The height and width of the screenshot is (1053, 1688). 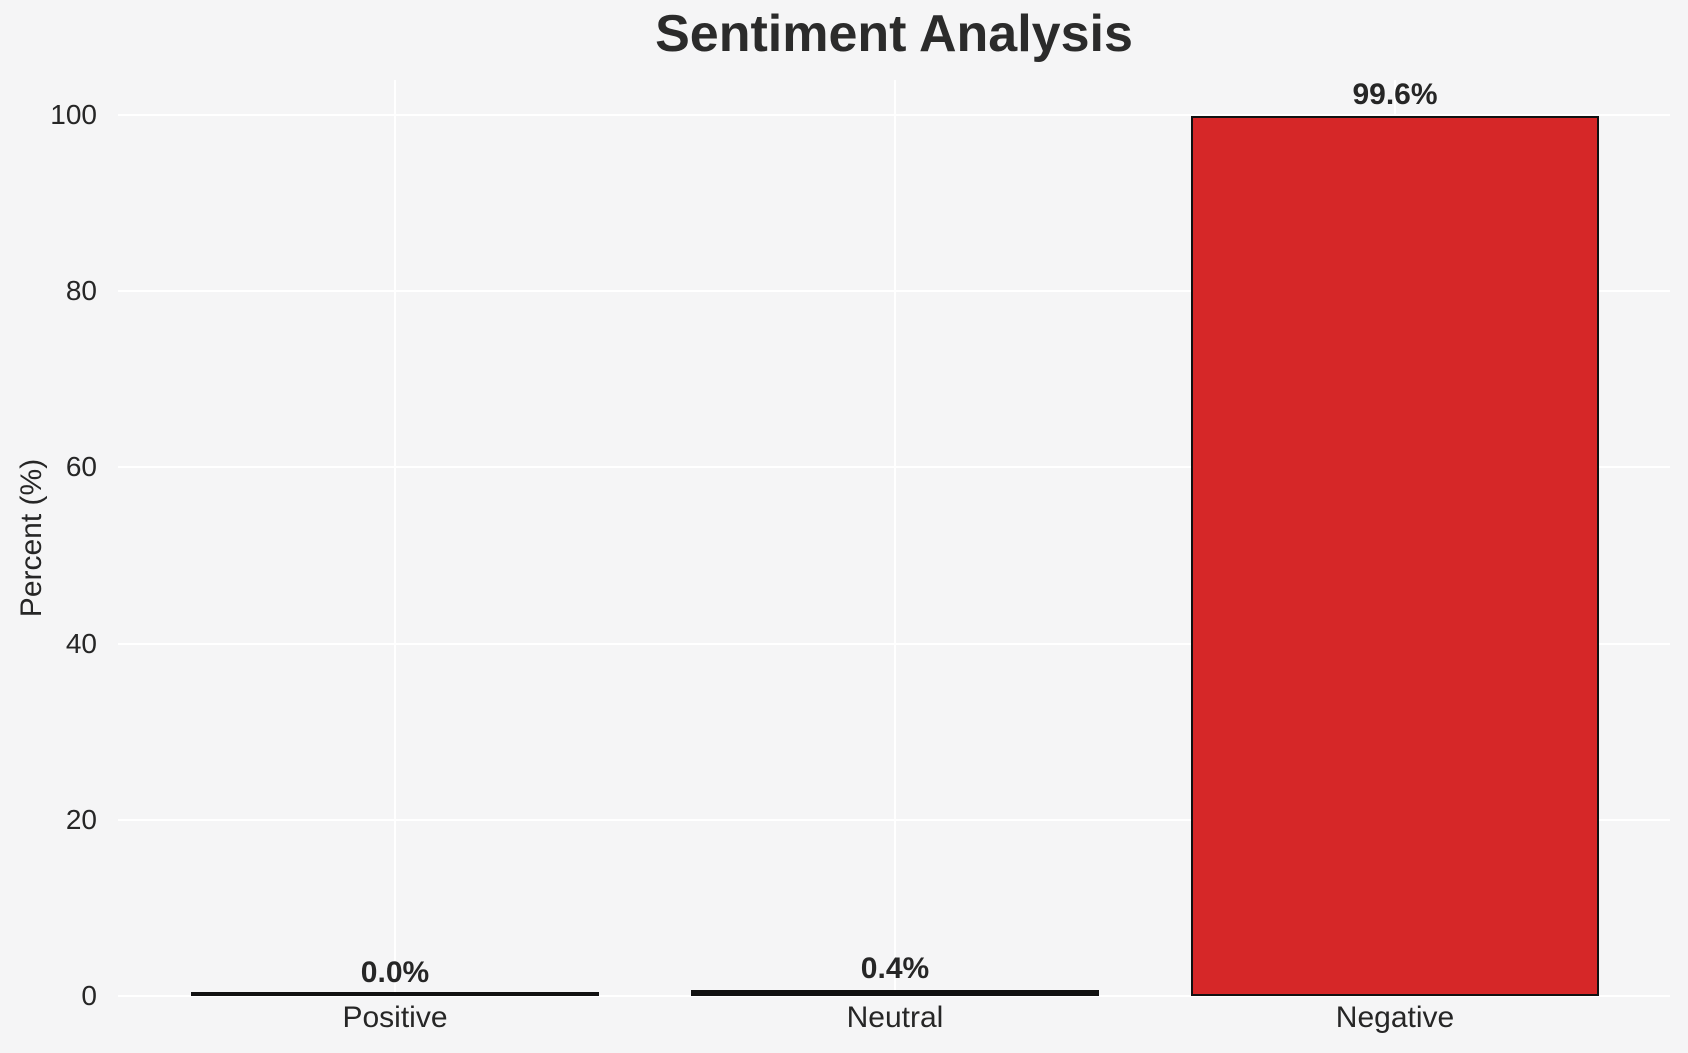 What do you see at coordinates (31, 538) in the screenshot?
I see `y-axis-label: Percent (%)` at bounding box center [31, 538].